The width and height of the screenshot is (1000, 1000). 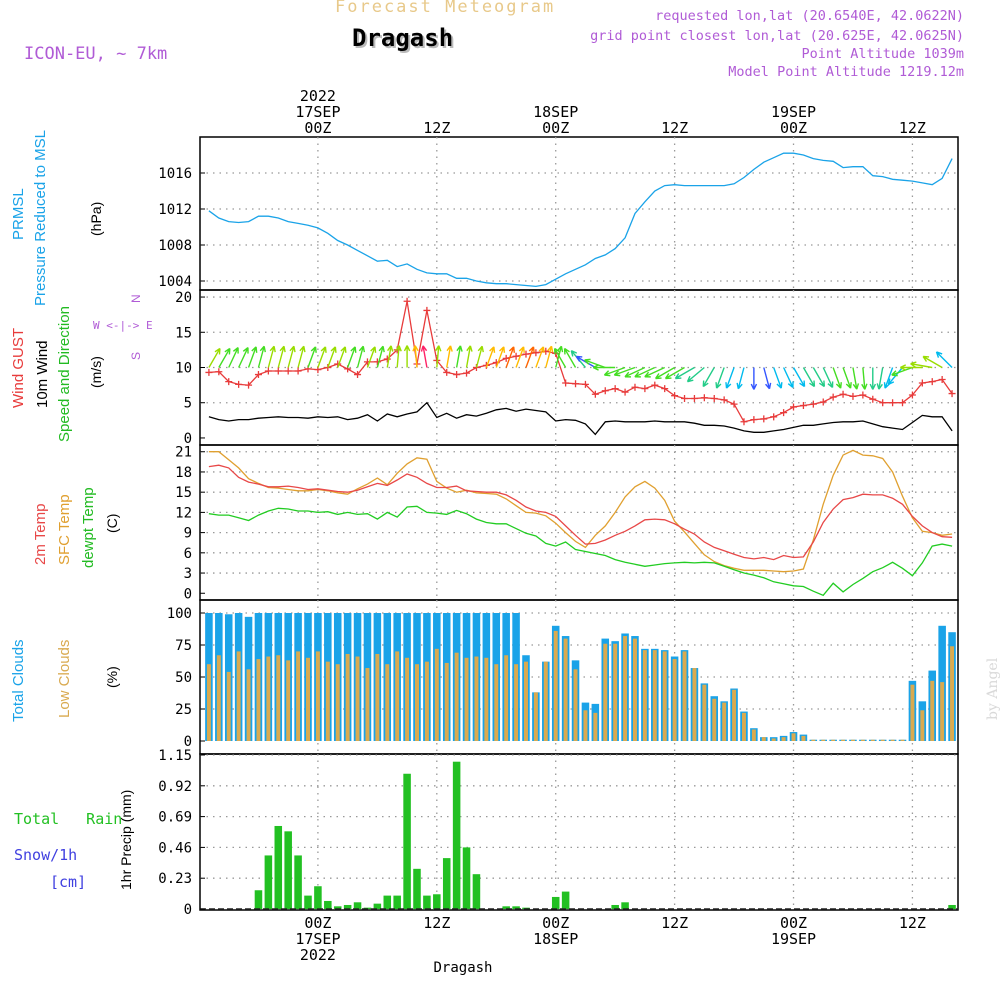 What do you see at coordinates (580, 512) in the screenshot?
I see `temp-2m-line` at bounding box center [580, 512].